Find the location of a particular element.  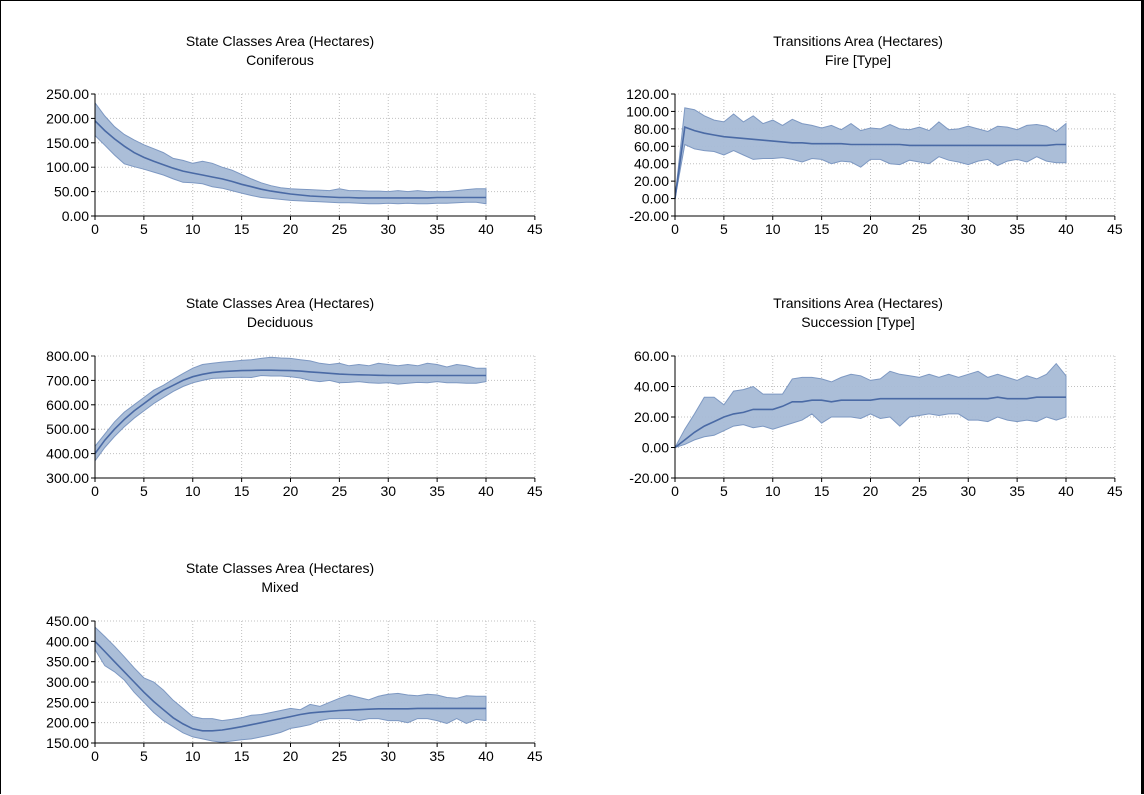

chart-subtitle: Coniferous is located at coordinates (280, 60).